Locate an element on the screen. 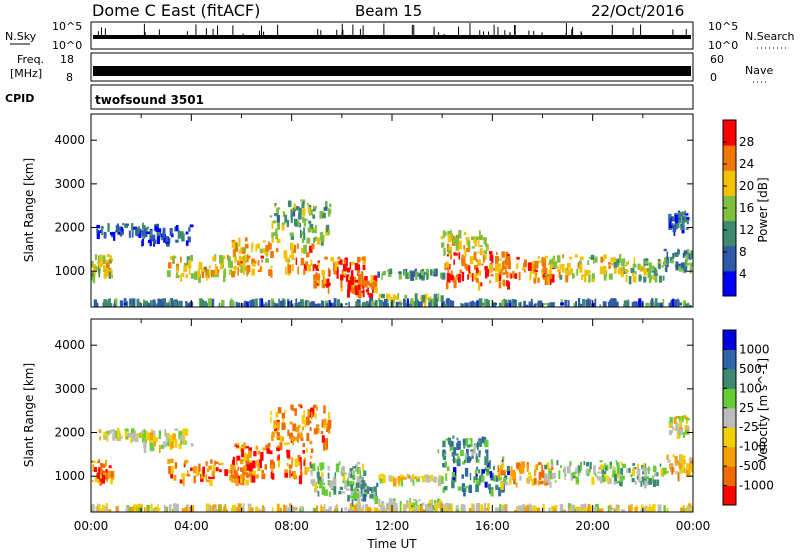 The height and width of the screenshot is (554, 800). freq-trace is located at coordinates (392, 71).